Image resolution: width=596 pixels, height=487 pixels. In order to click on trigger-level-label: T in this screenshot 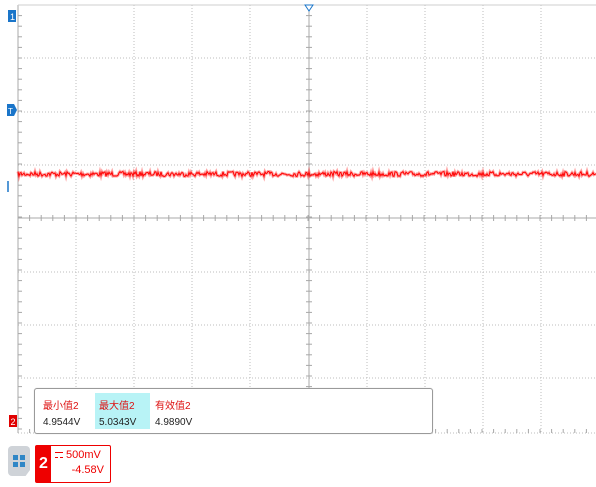, I will do `click(10, 111)`.